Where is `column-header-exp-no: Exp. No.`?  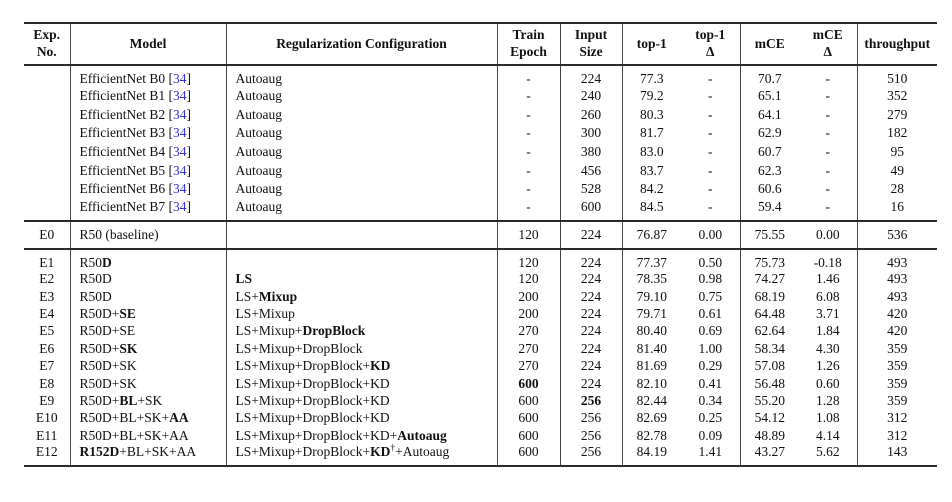 column-header-exp-no: Exp. No. is located at coordinates (47, 44).